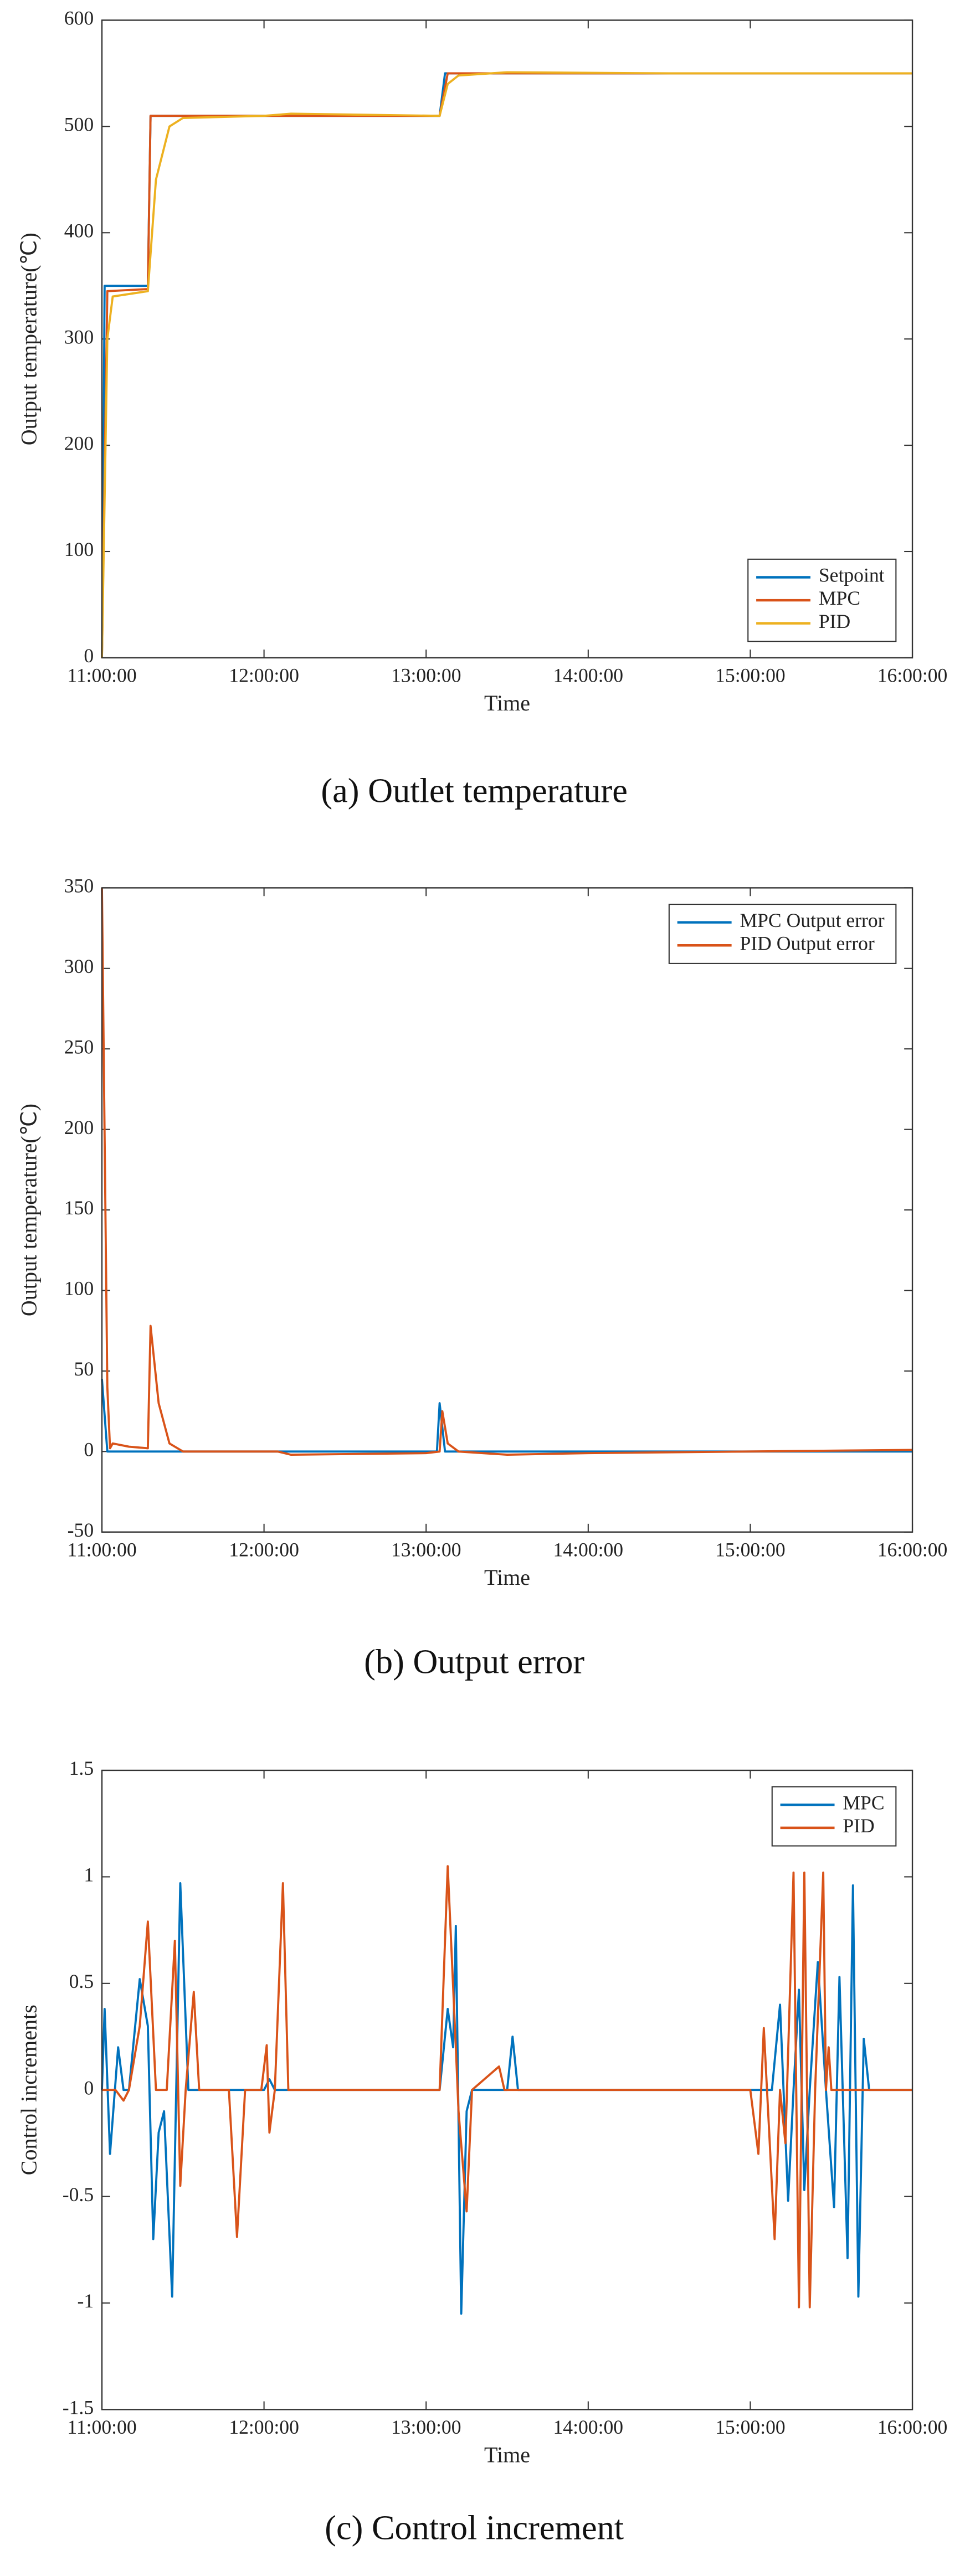 The image size is (965, 2576). Describe the element at coordinates (29, 2090) in the screenshot. I see `y-axis-label: Control increments` at that location.